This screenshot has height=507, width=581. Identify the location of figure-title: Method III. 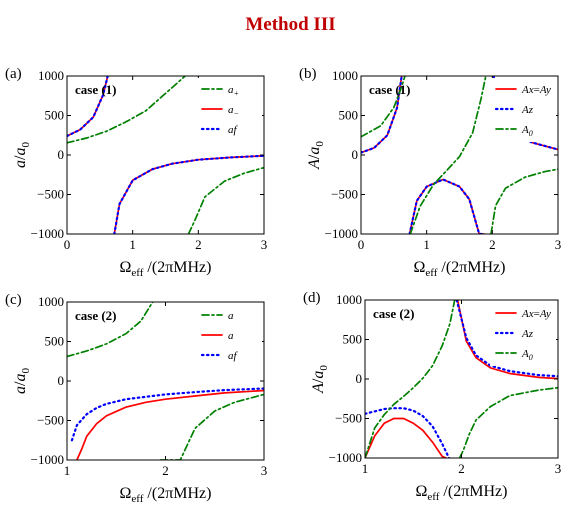
(290, 24).